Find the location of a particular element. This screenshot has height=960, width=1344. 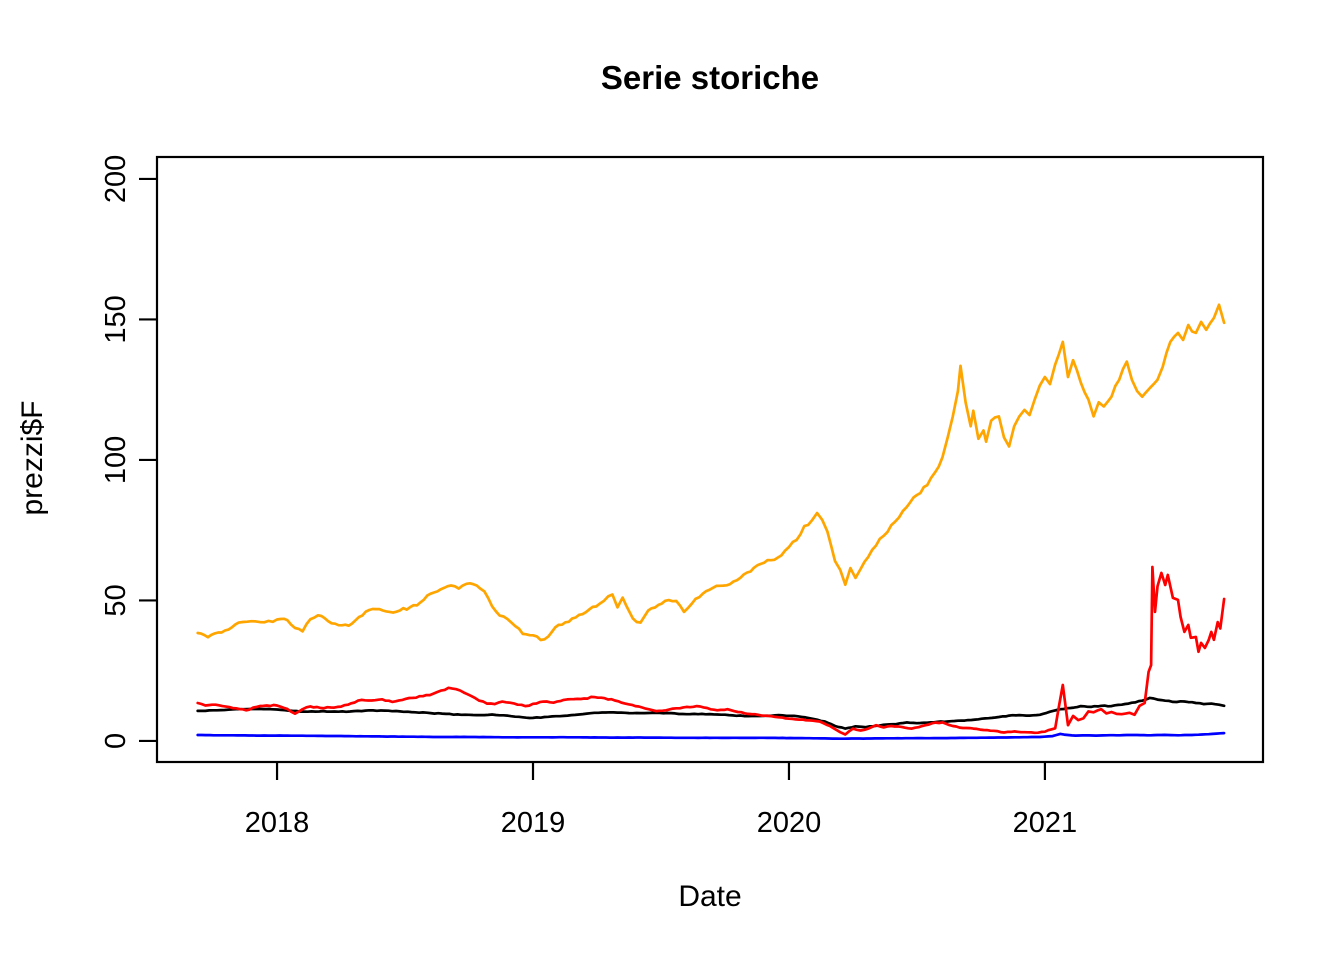

x-axis: 2018 2019 2020 2021 is located at coordinates (661, 800).